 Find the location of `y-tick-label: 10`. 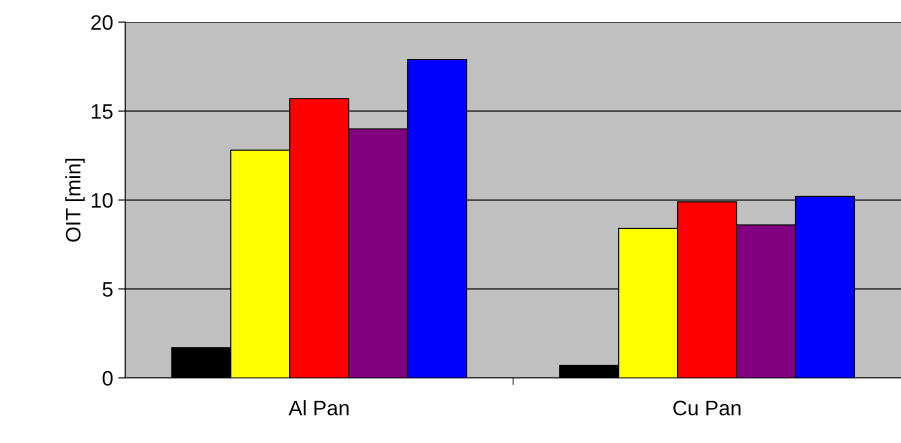

y-tick-label: 10 is located at coordinates (102, 200).